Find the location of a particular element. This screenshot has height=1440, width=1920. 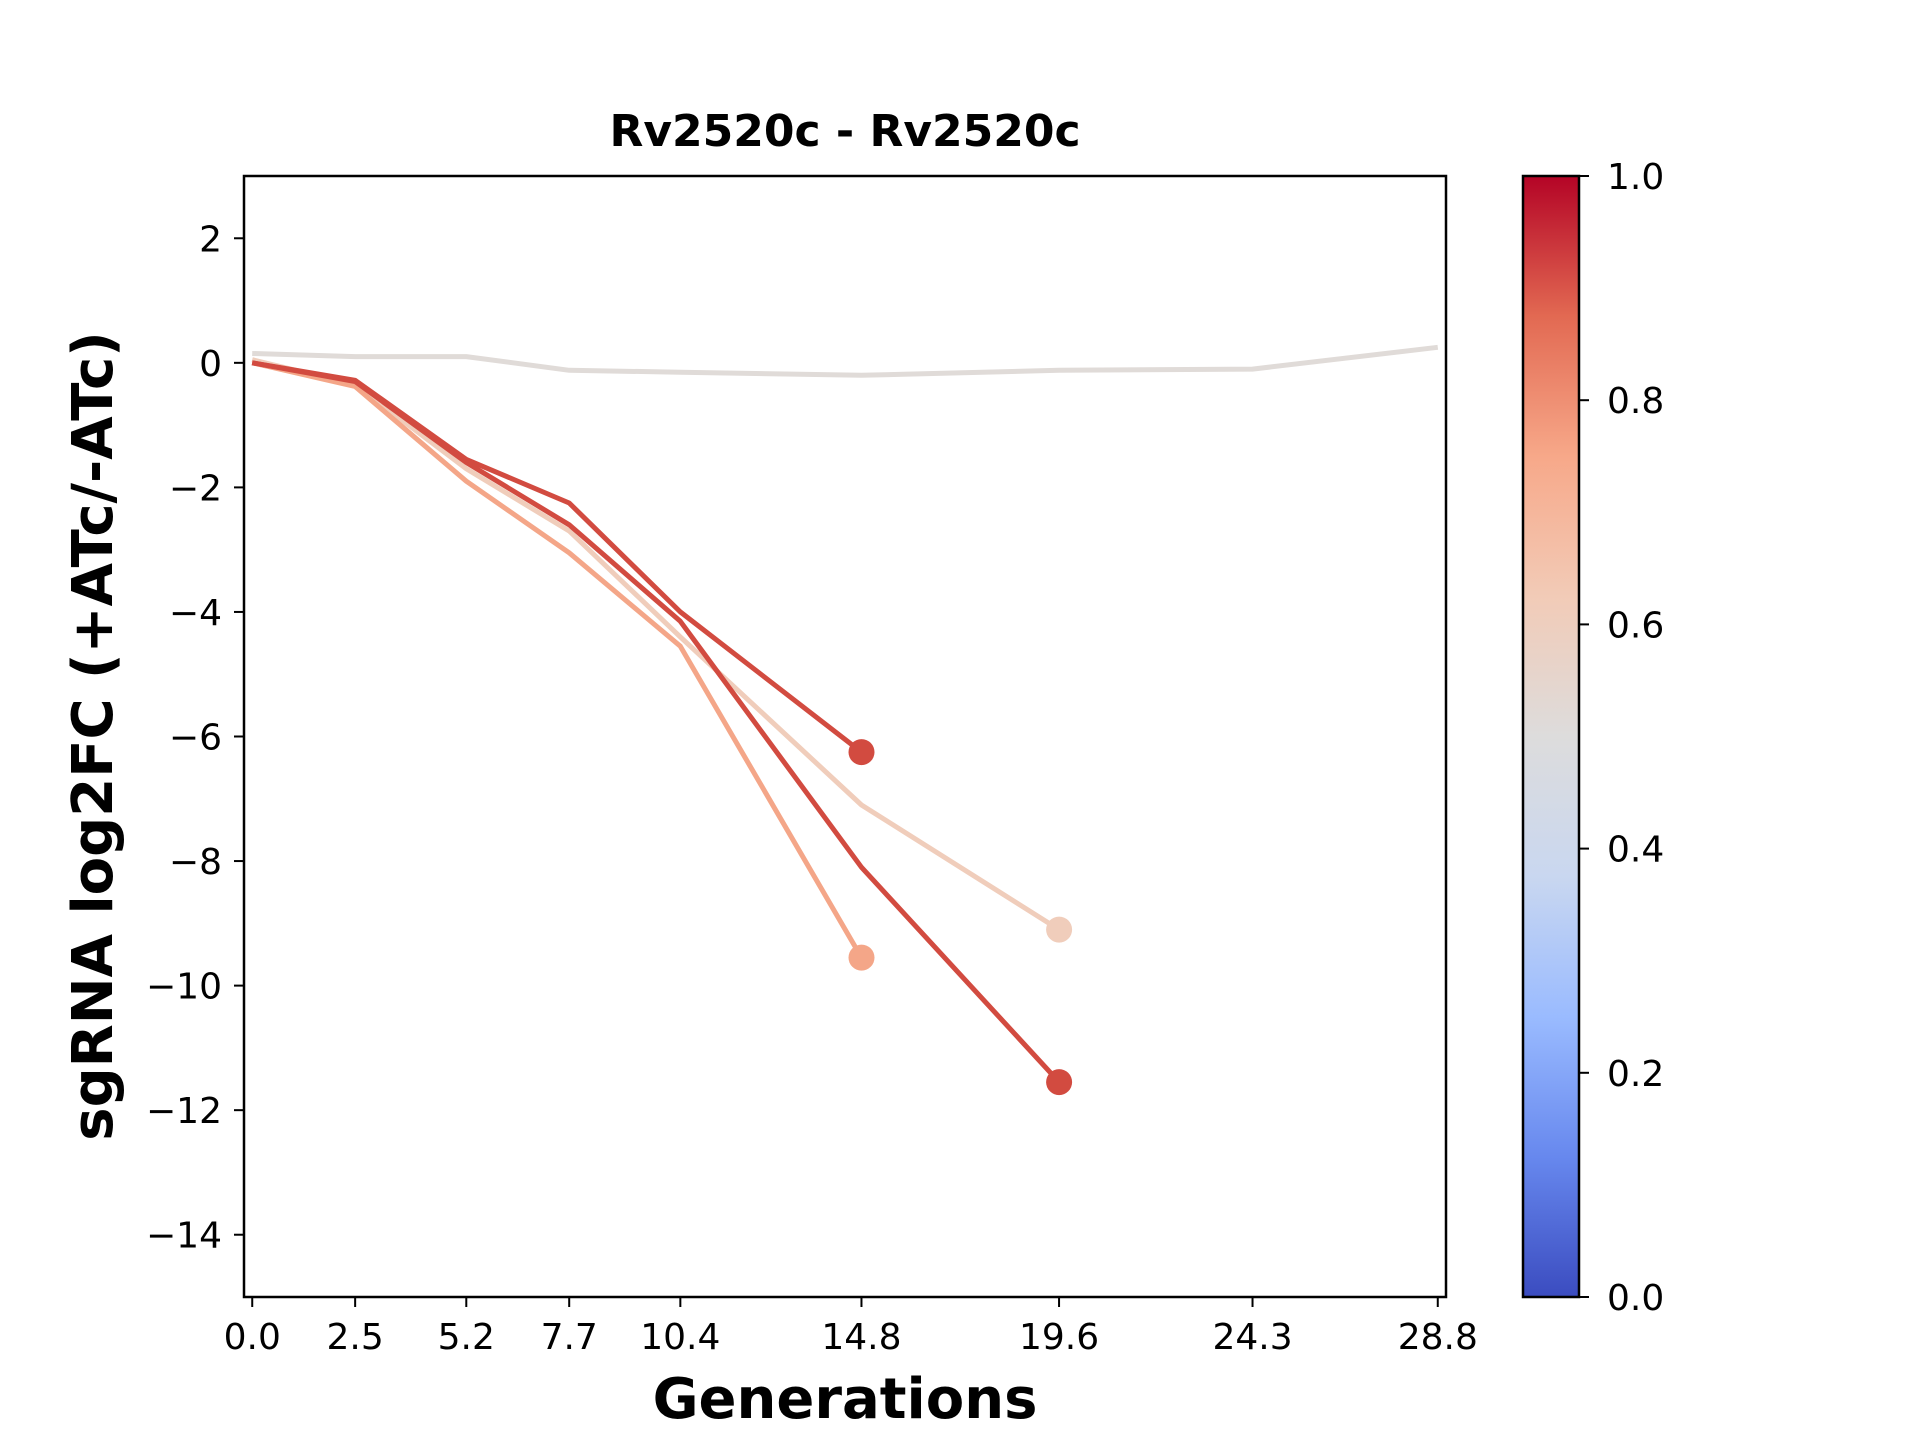

colorbar-tick-label: 0.8 is located at coordinates (1635, 401).